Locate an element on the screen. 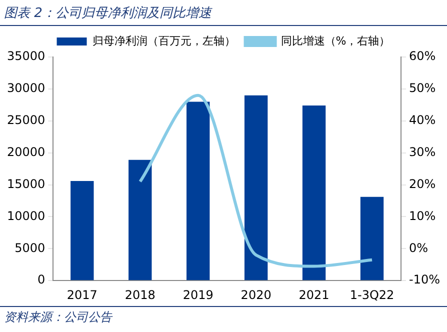  x-tick-label: 2019 is located at coordinates (198, 295).